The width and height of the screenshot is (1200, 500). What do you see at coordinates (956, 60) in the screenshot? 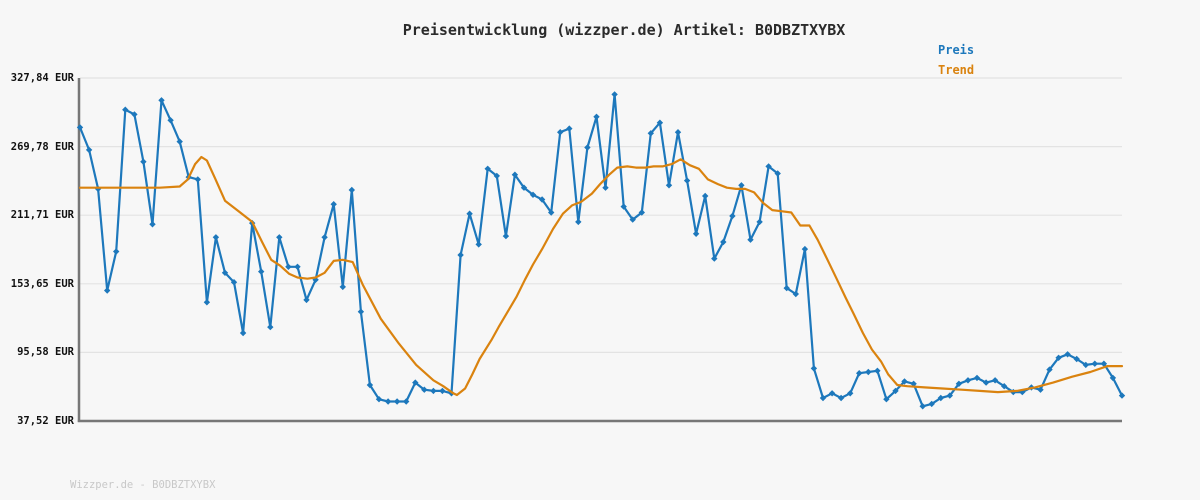
I see `chart-legend: Preis Trend` at bounding box center [956, 60].